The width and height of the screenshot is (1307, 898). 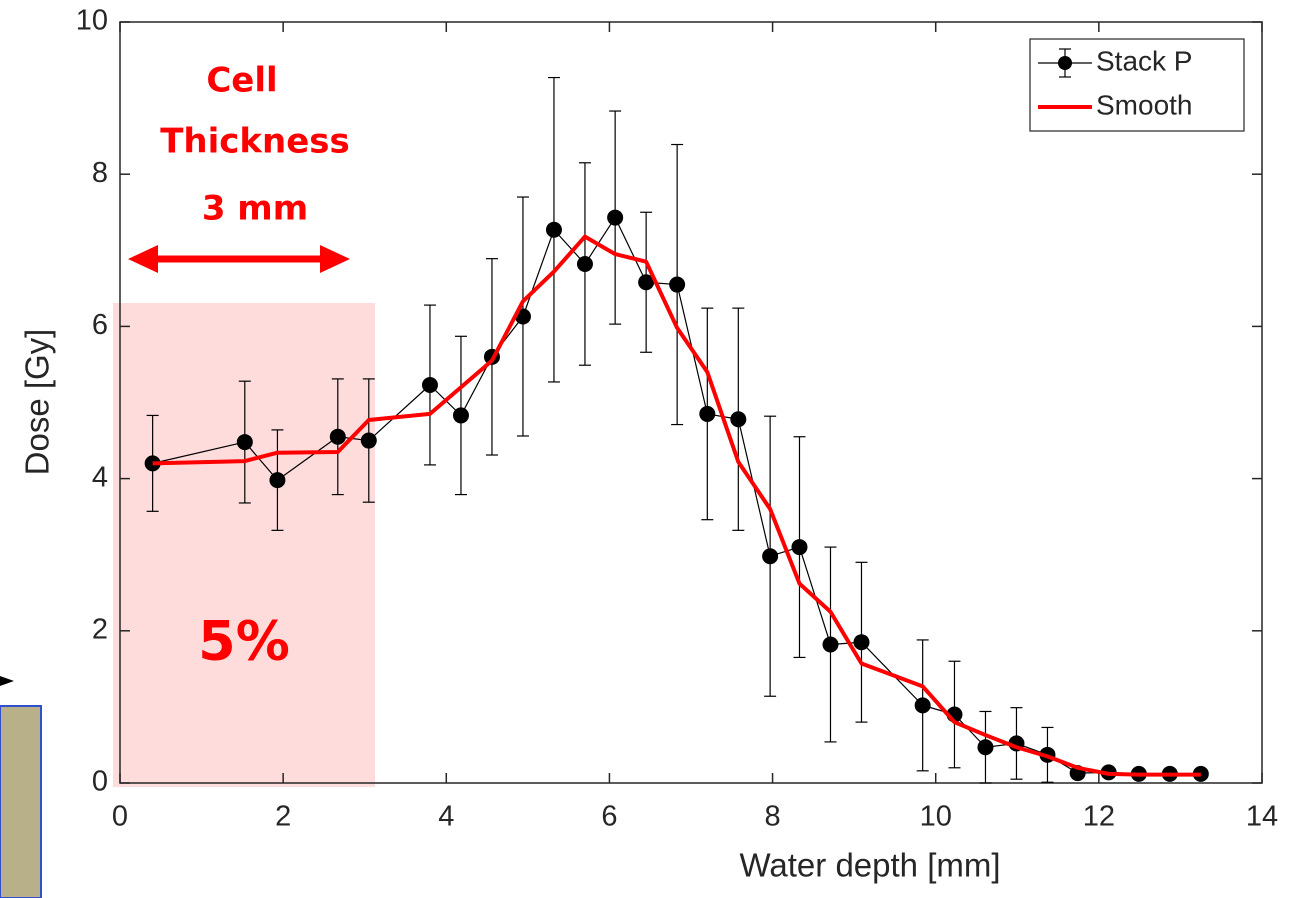 What do you see at coordinates (1099, 817) in the screenshot?
I see `x-tick-label: 12` at bounding box center [1099, 817].